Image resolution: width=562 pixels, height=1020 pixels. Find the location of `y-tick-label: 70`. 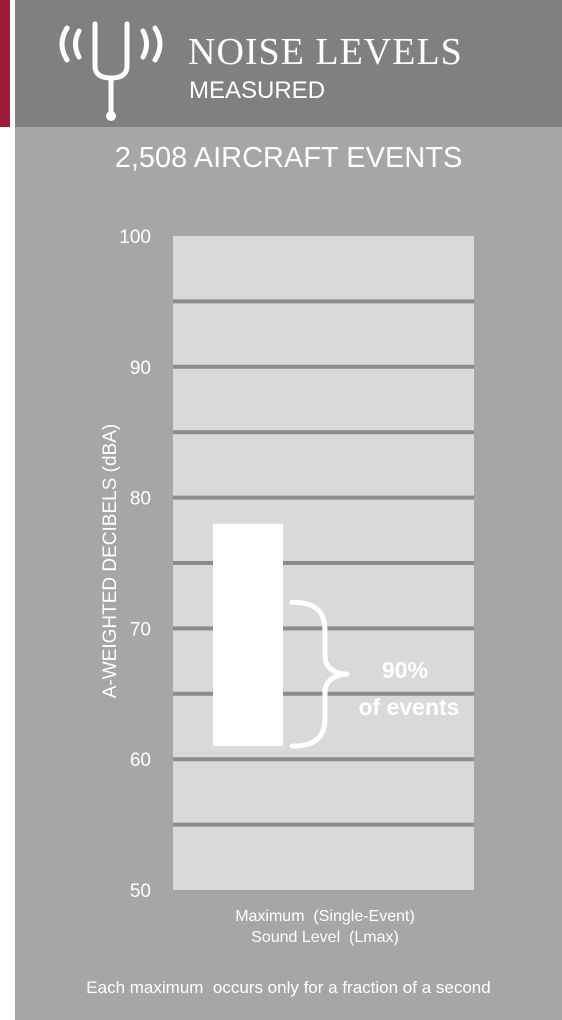

y-tick-label: 70 is located at coordinates (140, 629).